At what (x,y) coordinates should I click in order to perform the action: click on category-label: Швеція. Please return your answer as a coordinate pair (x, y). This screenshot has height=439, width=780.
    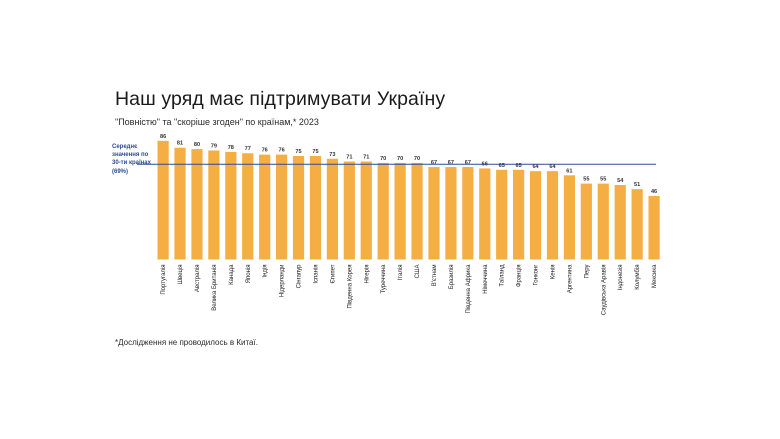
    Looking at the image, I should click on (181, 275).